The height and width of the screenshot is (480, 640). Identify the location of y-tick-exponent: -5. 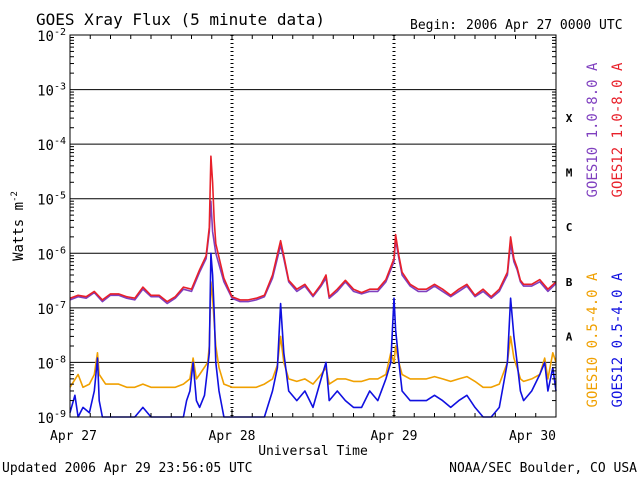
(60, 196).